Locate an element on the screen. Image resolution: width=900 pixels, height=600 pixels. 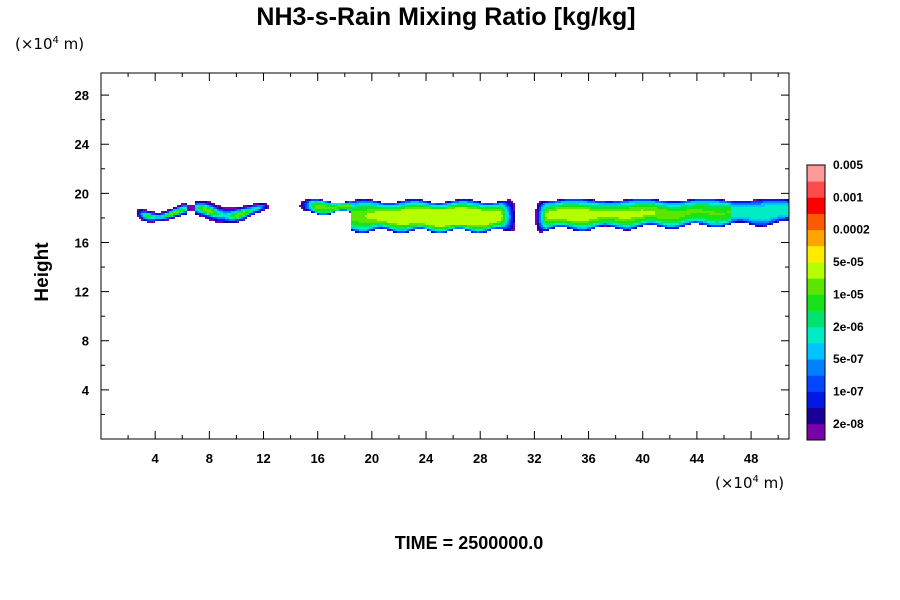
x-tick-label: 4 is located at coordinates (156, 458).